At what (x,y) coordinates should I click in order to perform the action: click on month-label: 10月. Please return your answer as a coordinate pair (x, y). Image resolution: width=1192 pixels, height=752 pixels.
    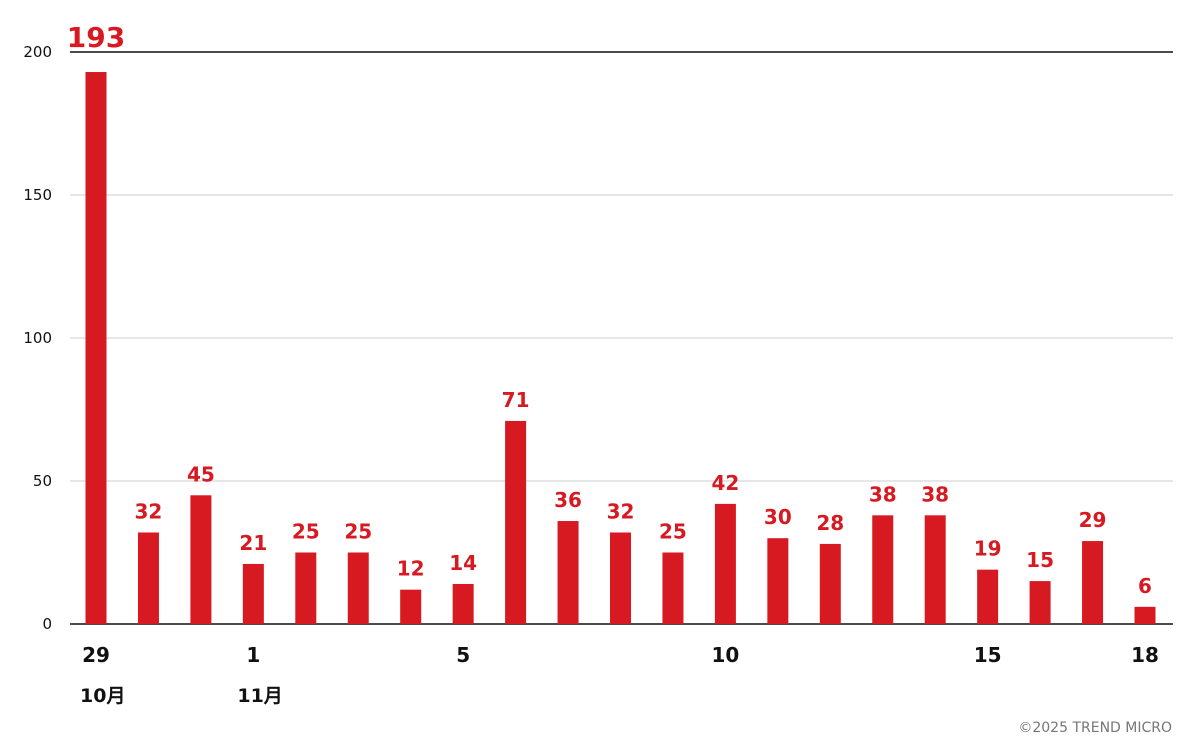
    Looking at the image, I should click on (102, 696).